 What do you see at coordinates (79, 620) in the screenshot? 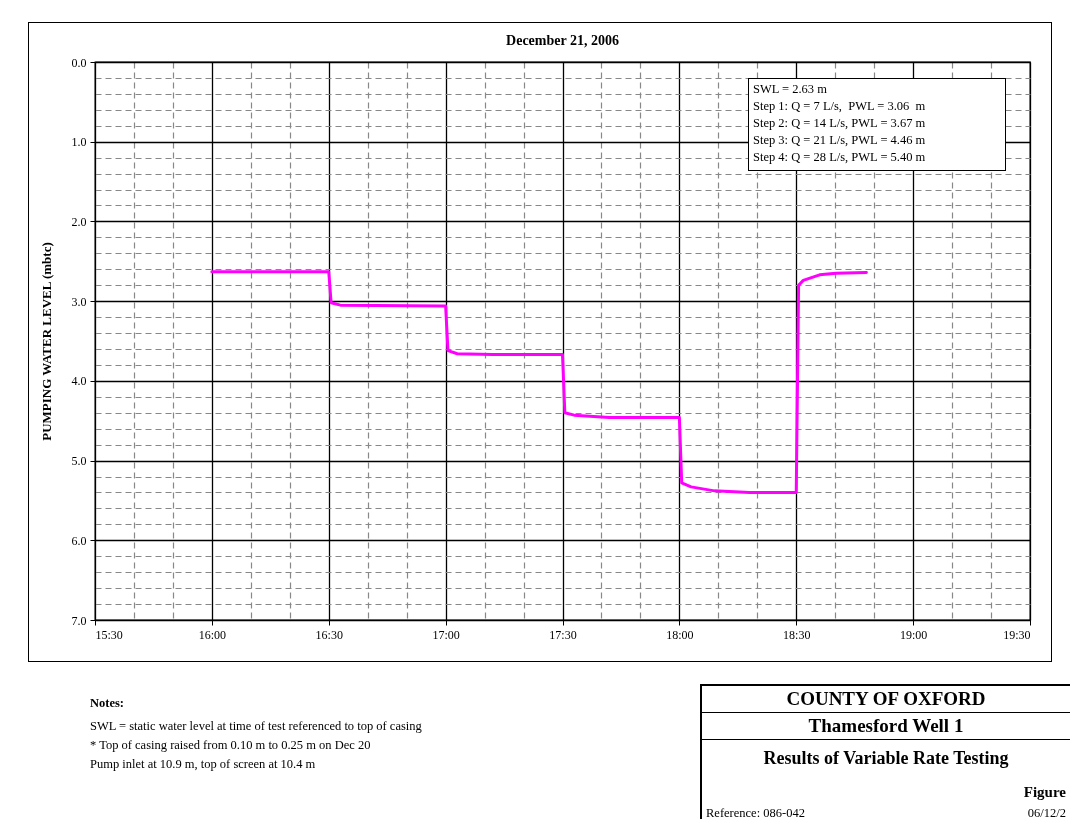
I see `y-tick-label: 7.0` at bounding box center [79, 620].